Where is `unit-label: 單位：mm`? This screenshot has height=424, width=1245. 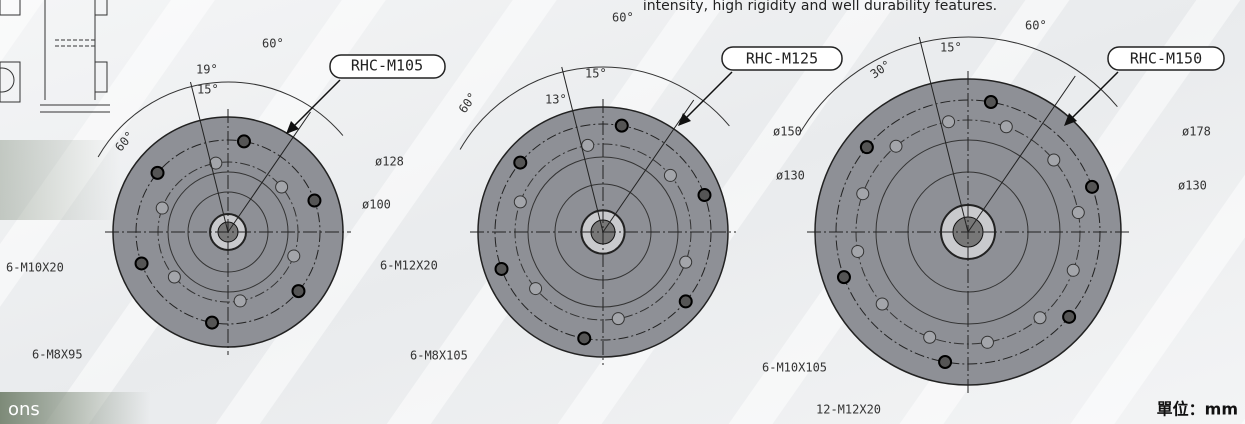
unit-label: 單位：mm is located at coordinates (1197, 409).